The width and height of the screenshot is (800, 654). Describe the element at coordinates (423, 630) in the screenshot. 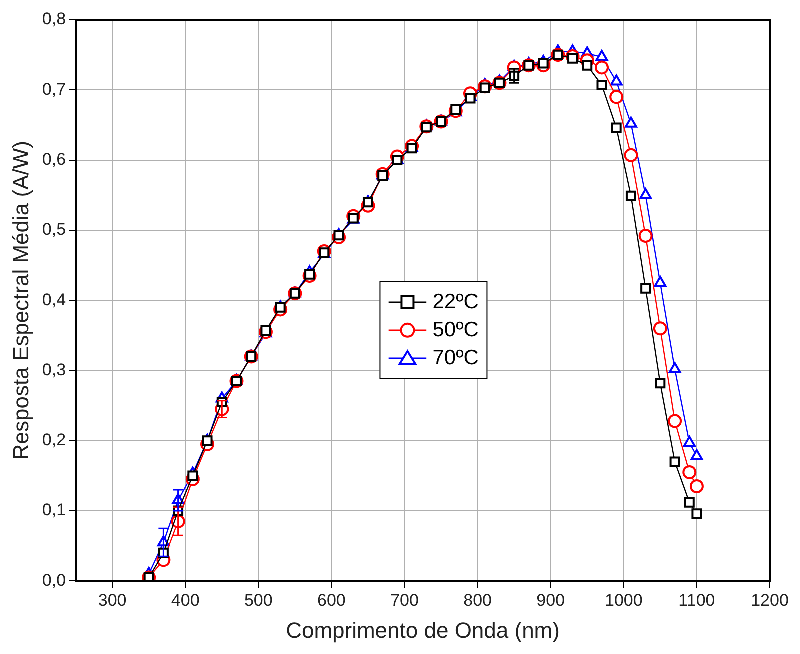

I see `x-axis-title: Comprimento de Onda (nm)` at that location.